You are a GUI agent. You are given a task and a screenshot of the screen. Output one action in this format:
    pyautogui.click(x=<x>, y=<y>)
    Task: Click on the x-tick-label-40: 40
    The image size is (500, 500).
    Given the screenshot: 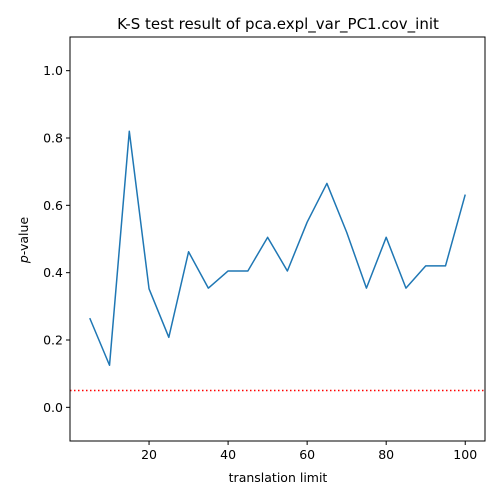 What is the action you would take?
    pyautogui.click(x=228, y=454)
    